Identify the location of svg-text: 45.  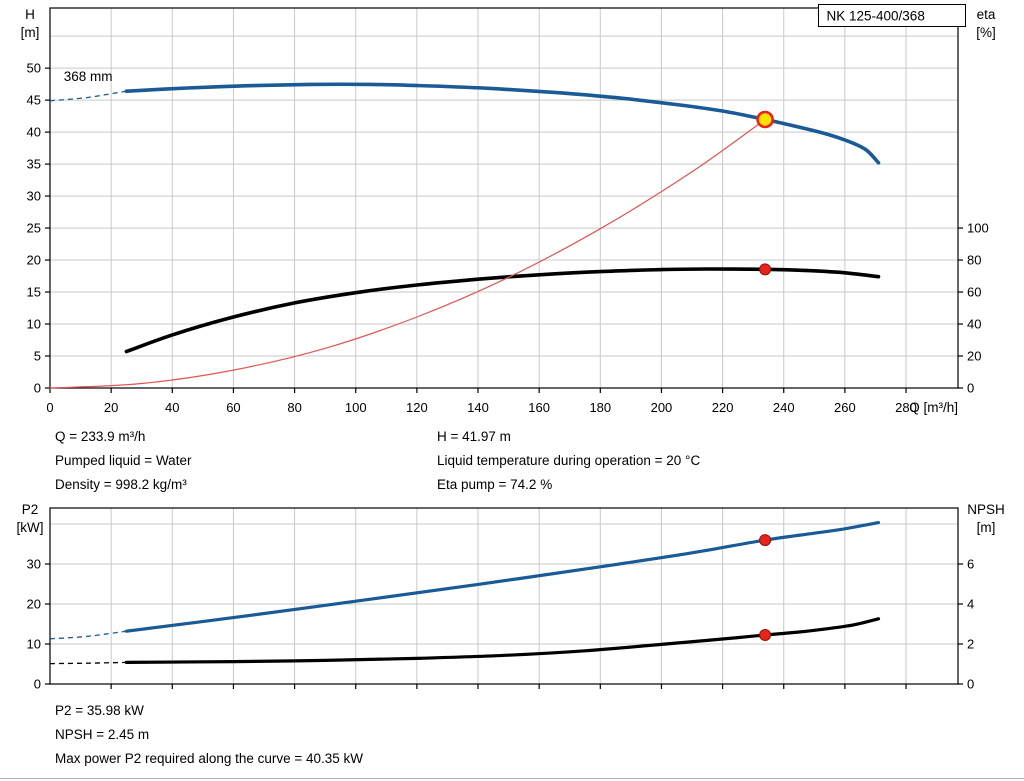
(34, 100).